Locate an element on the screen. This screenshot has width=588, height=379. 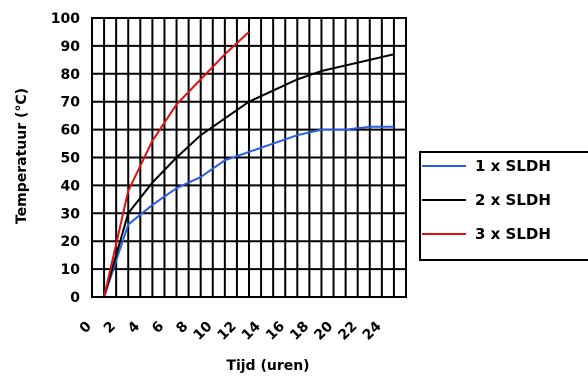
legend-label-2: 2 x SLDH is located at coordinates (513, 200).